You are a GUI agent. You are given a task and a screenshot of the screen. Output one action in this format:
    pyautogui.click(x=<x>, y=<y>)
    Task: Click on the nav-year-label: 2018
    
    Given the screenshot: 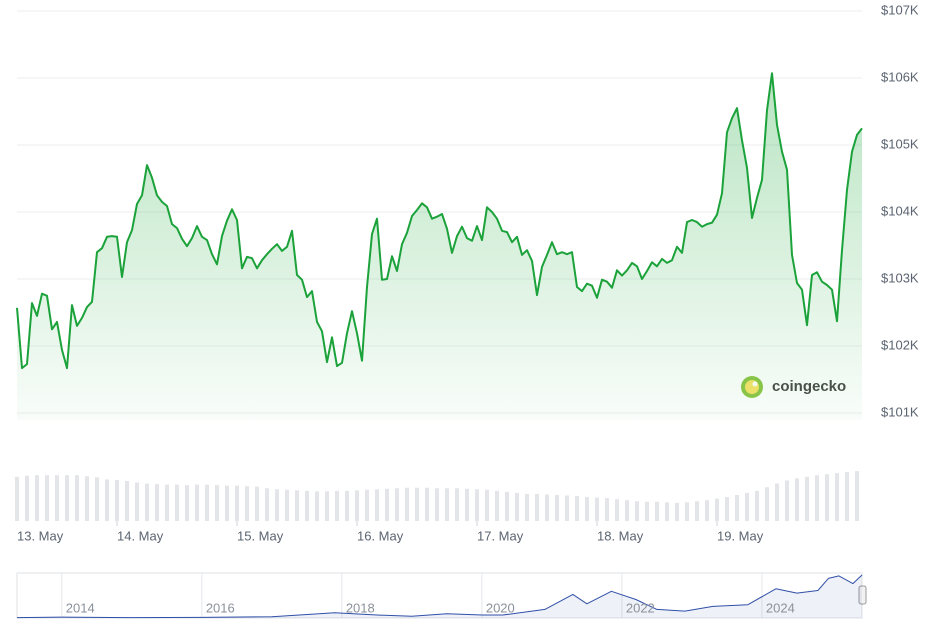 What is the action you would take?
    pyautogui.click(x=360, y=607)
    